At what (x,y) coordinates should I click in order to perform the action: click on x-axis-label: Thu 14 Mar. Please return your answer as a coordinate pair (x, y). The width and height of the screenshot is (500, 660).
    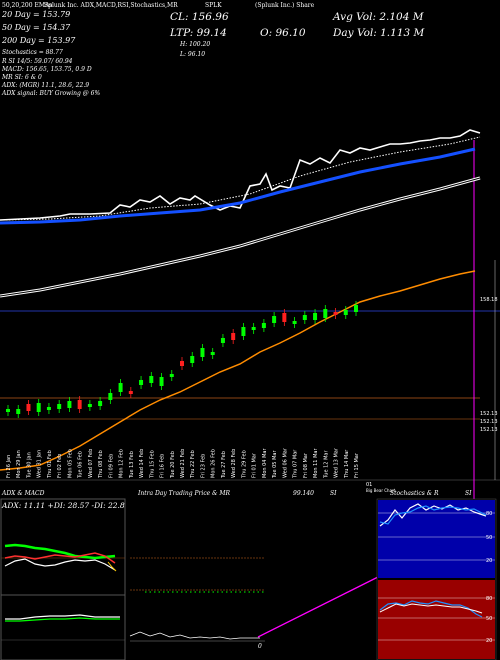
    Looking at the image, I should click on (347, 464).